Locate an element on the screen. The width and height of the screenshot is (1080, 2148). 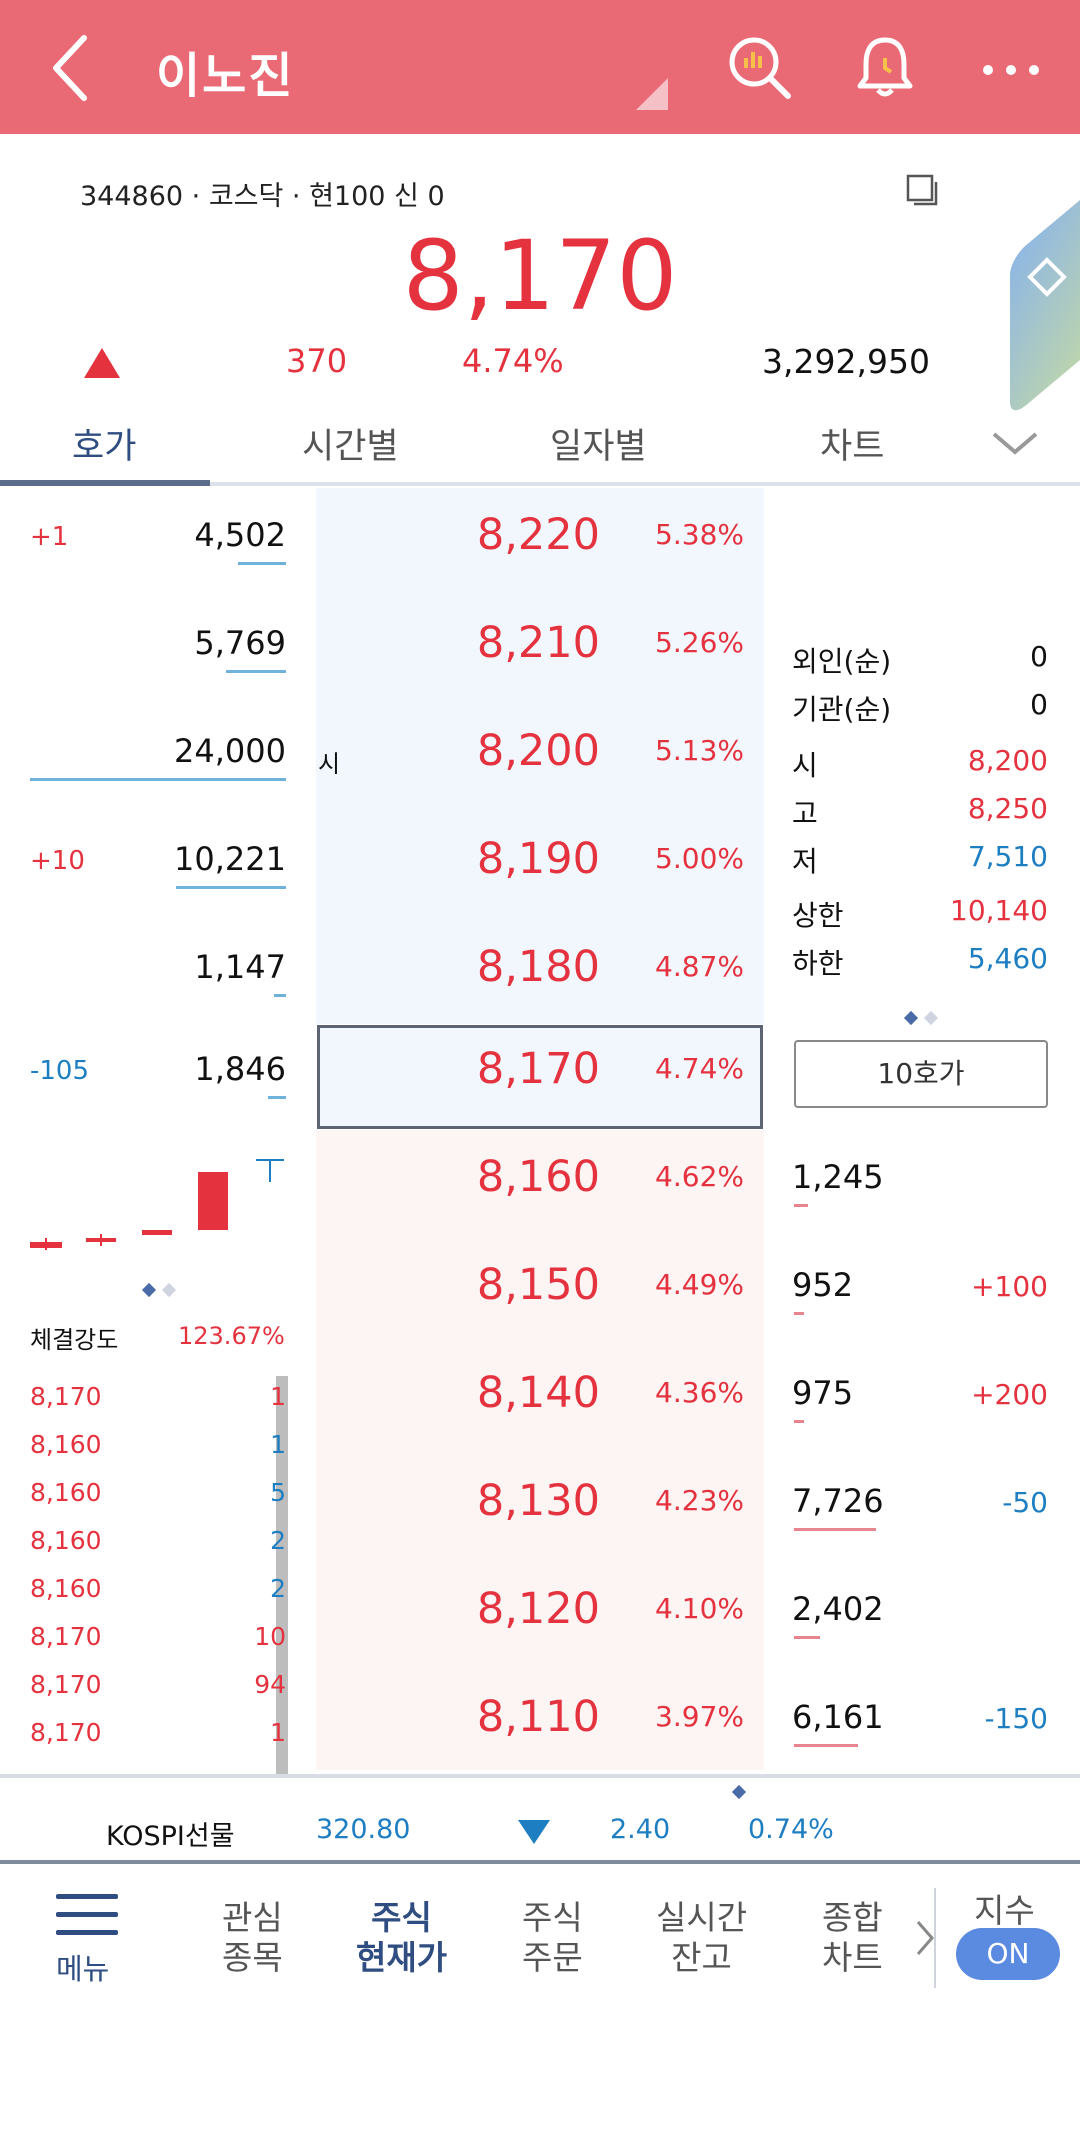
nav-stock-order: 주식 주문 is located at coordinates (552, 1938).